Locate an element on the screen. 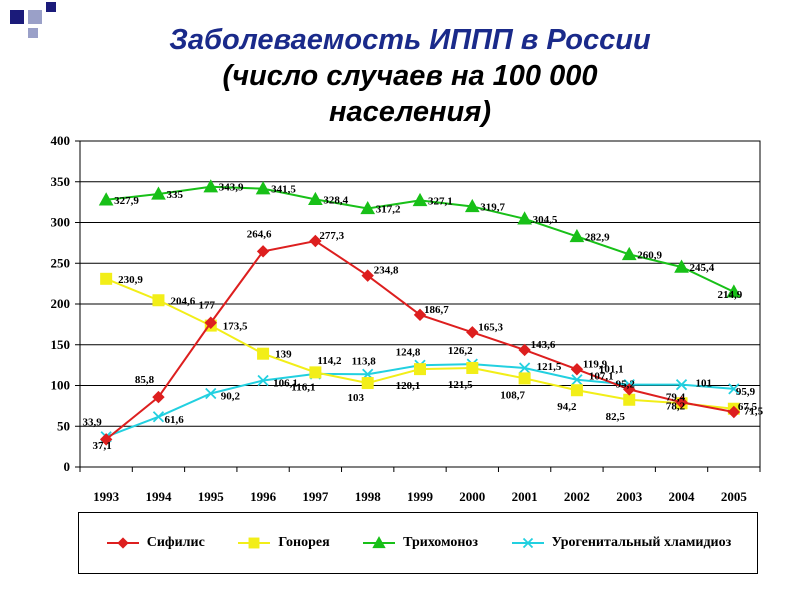  data-label: 319,7 is located at coordinates (492, 207).